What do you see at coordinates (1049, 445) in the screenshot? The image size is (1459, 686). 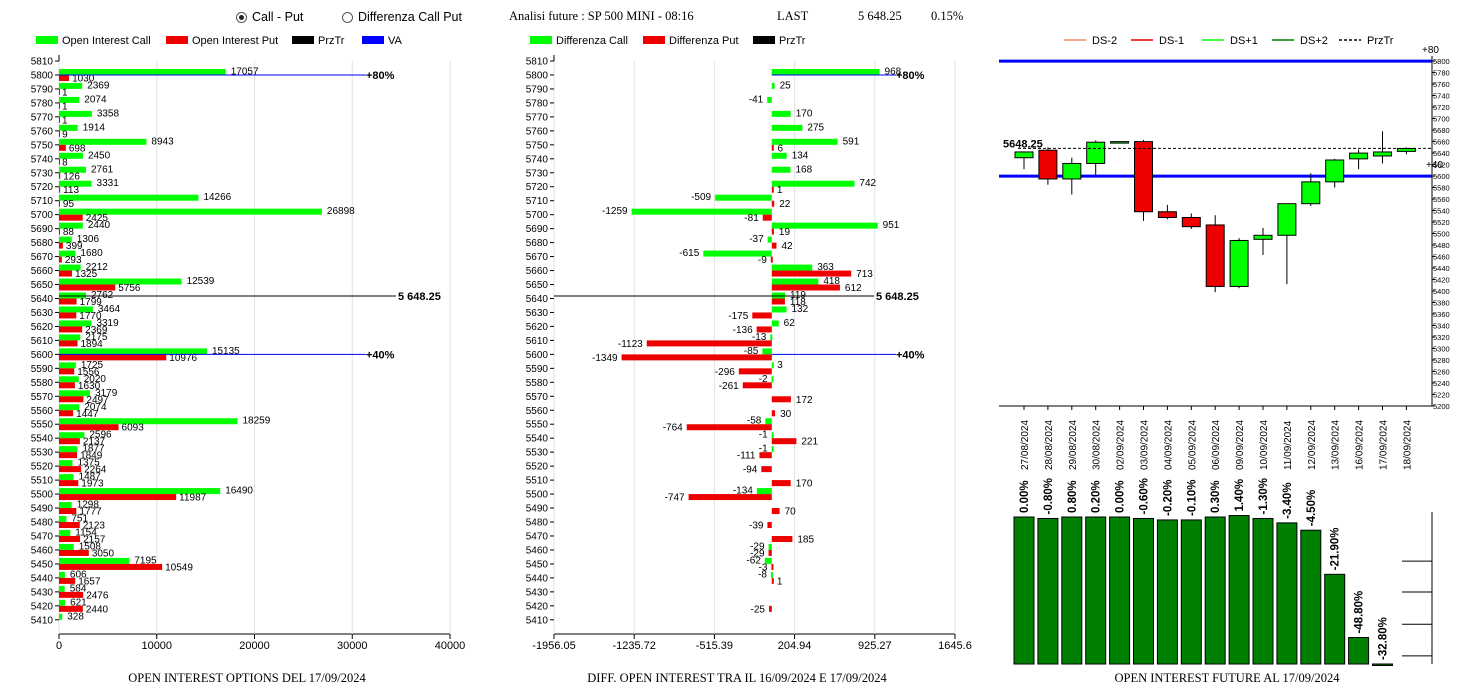 I see `panel3-date-label: 28/08/2024` at bounding box center [1049, 445].